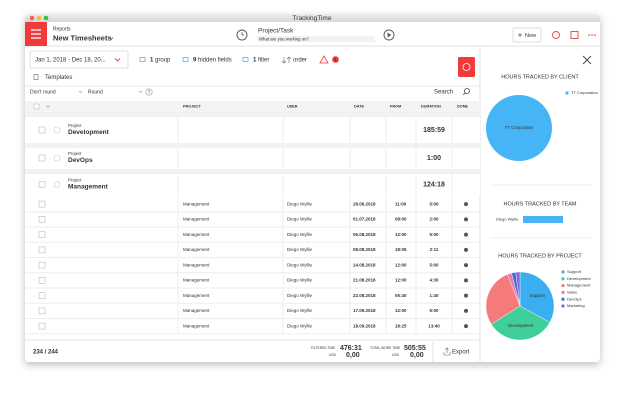 The width and height of the screenshot is (626, 400). I want to click on toolbar-count: 9, so click(195, 61).